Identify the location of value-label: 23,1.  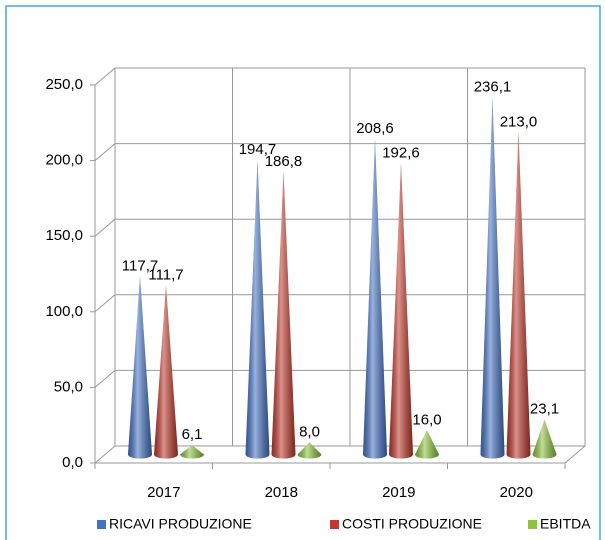
(544, 409).